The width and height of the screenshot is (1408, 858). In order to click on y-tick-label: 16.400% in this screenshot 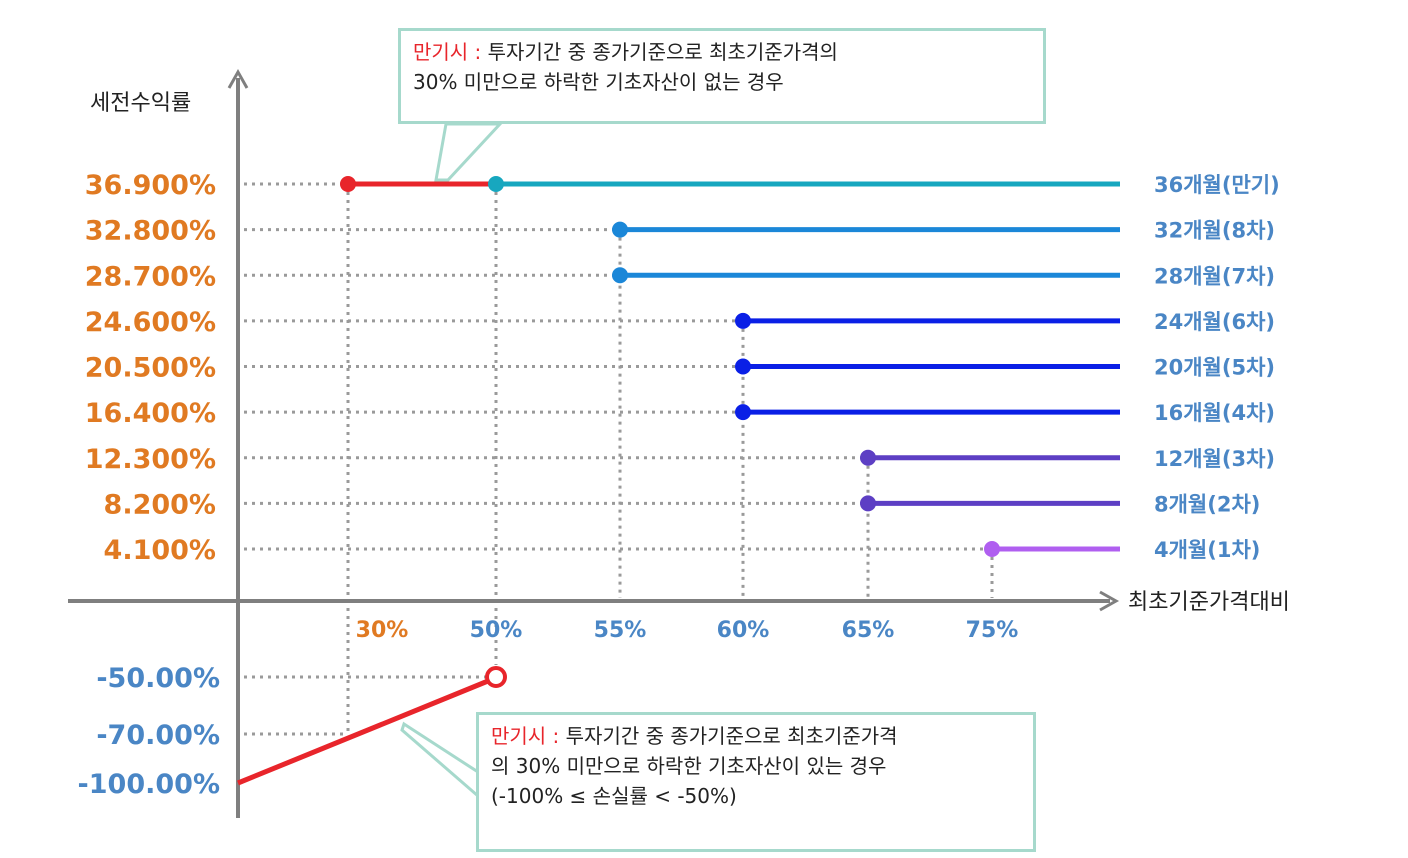, I will do `click(150, 413)`.